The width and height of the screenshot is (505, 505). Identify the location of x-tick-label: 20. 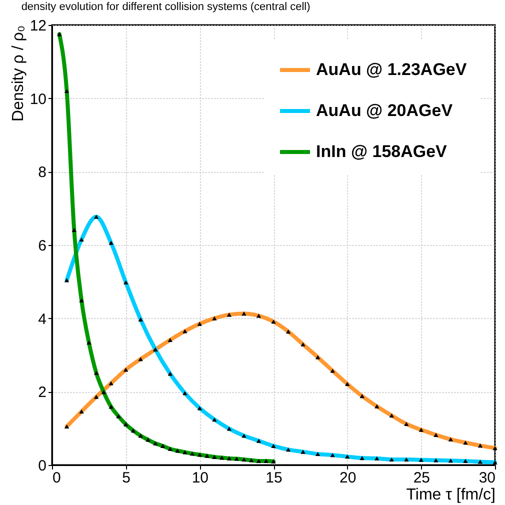
(347, 478).